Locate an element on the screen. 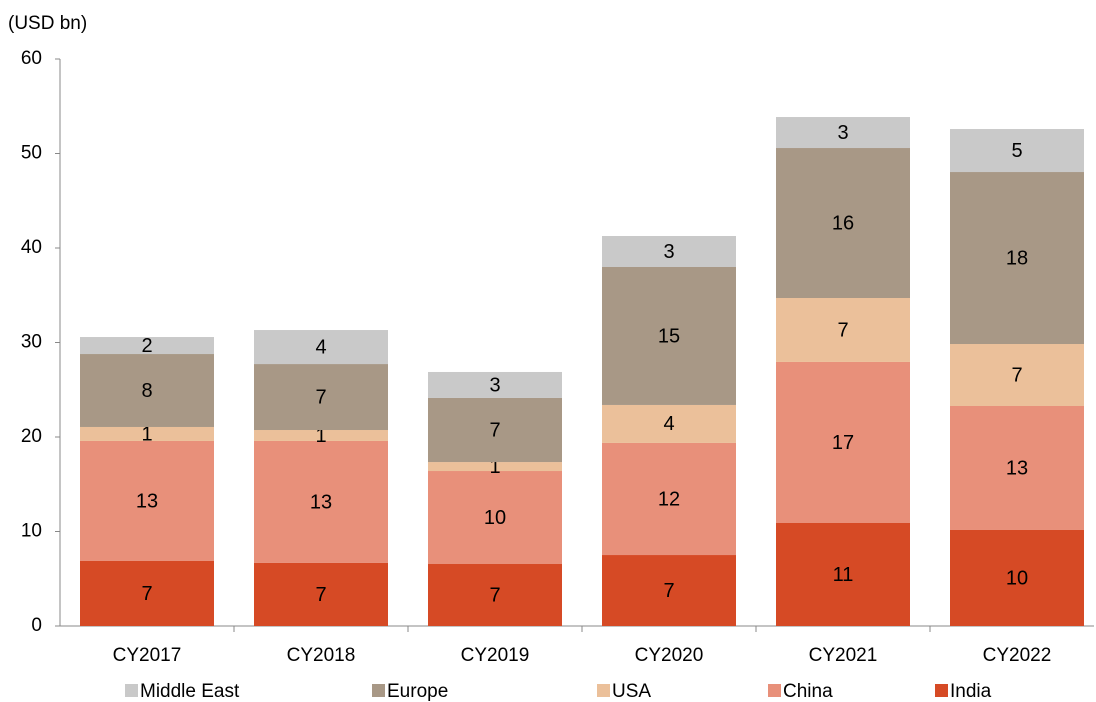  x-tick-label: CY2022 is located at coordinates (1017, 655).